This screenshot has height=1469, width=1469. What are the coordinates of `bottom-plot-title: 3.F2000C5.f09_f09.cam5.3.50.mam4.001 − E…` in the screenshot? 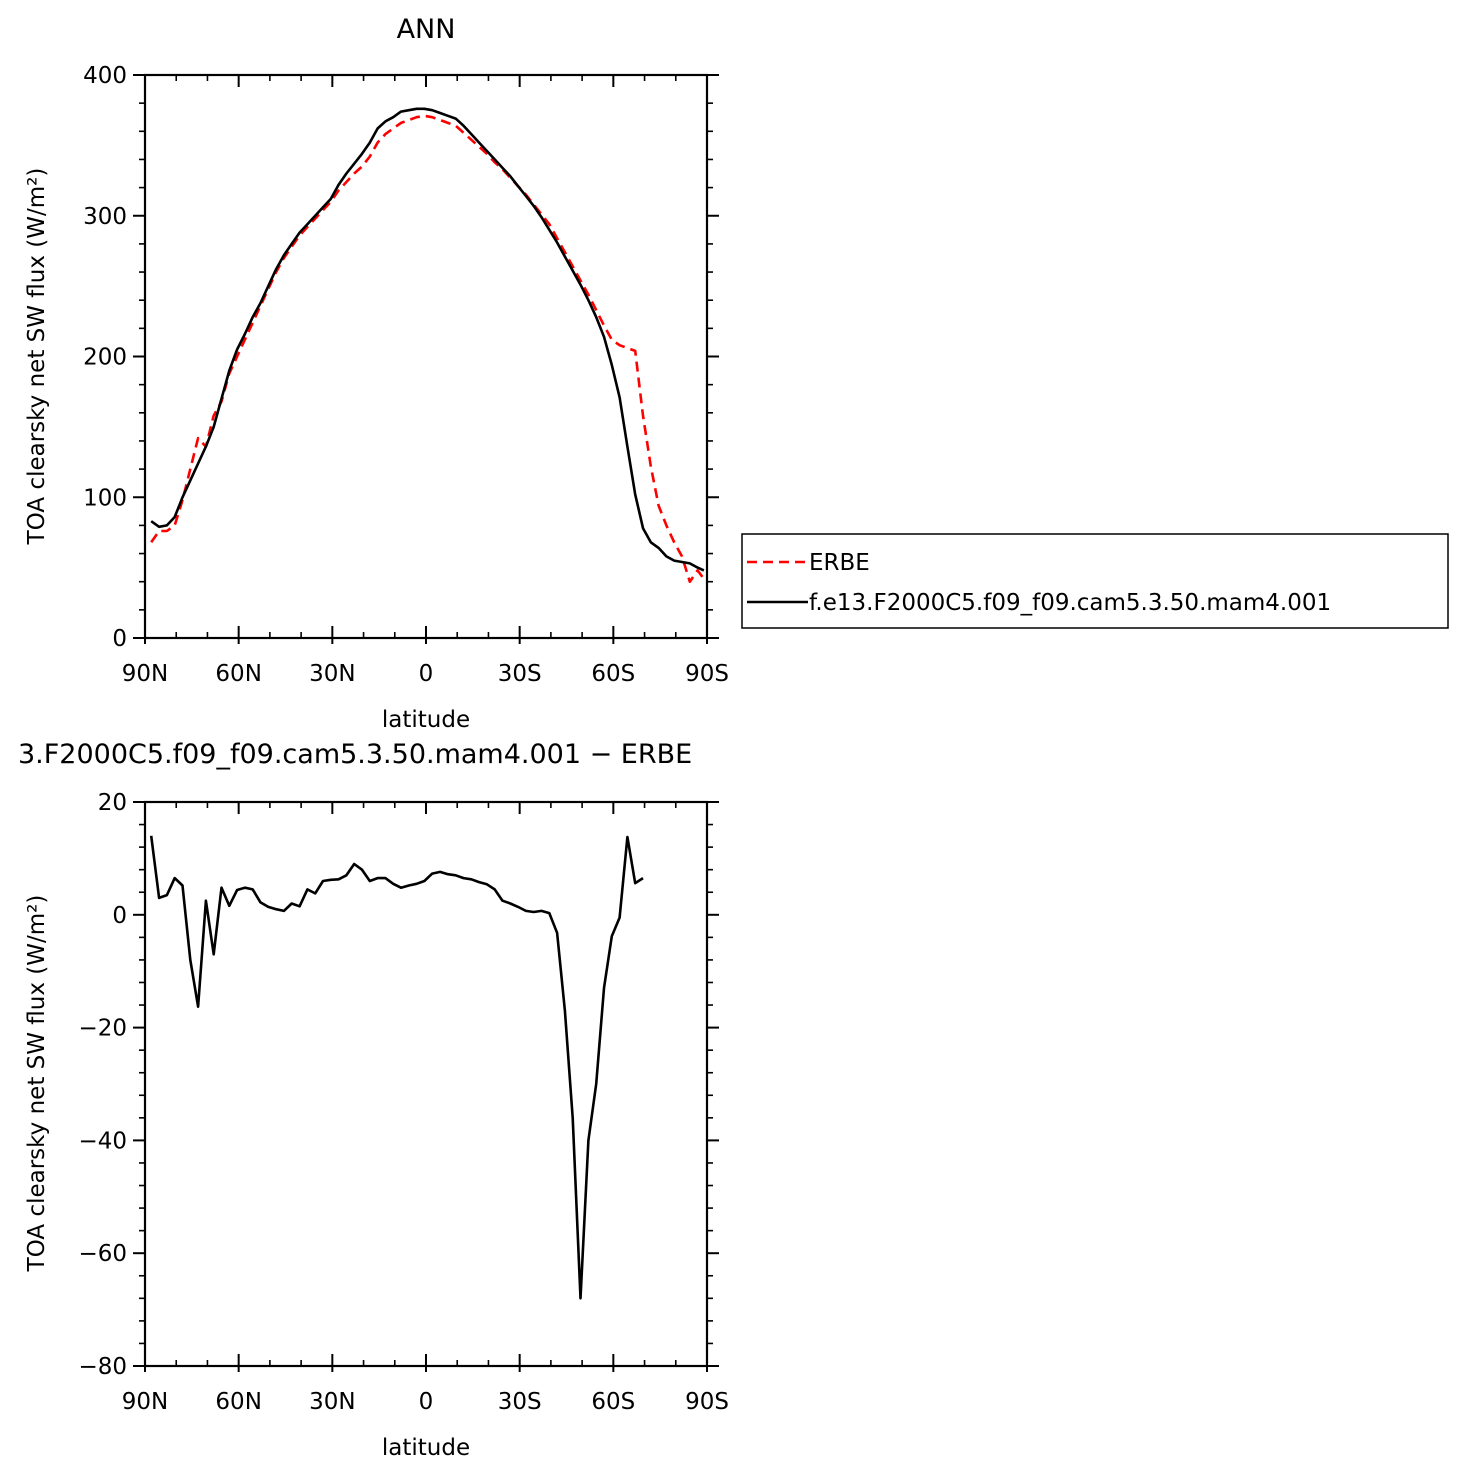 It's located at (355, 754).